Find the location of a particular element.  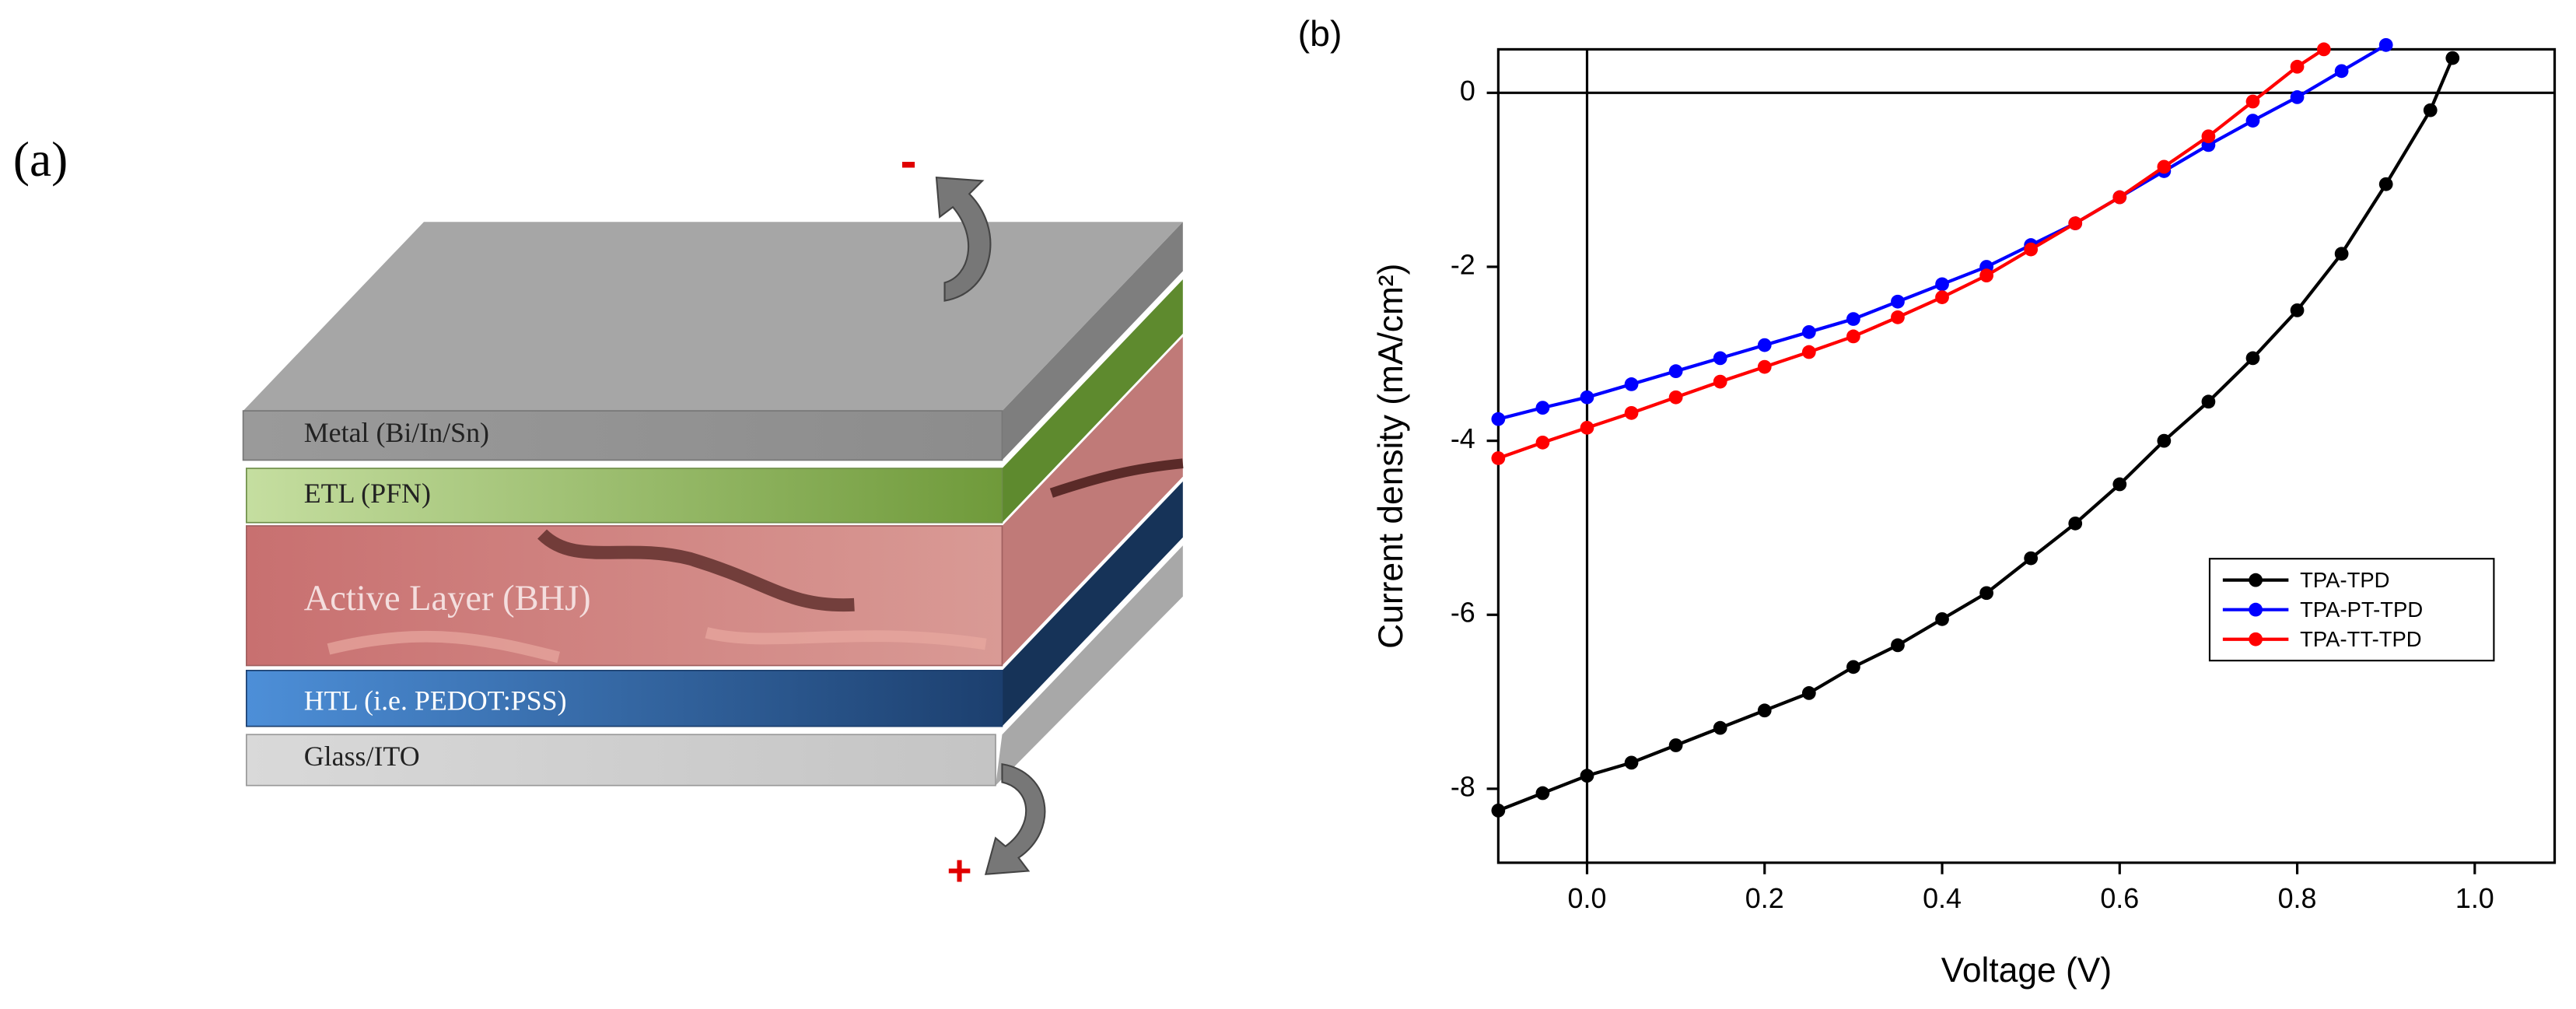

layer-label: Active Layer (BHJ) is located at coordinates (448, 598).